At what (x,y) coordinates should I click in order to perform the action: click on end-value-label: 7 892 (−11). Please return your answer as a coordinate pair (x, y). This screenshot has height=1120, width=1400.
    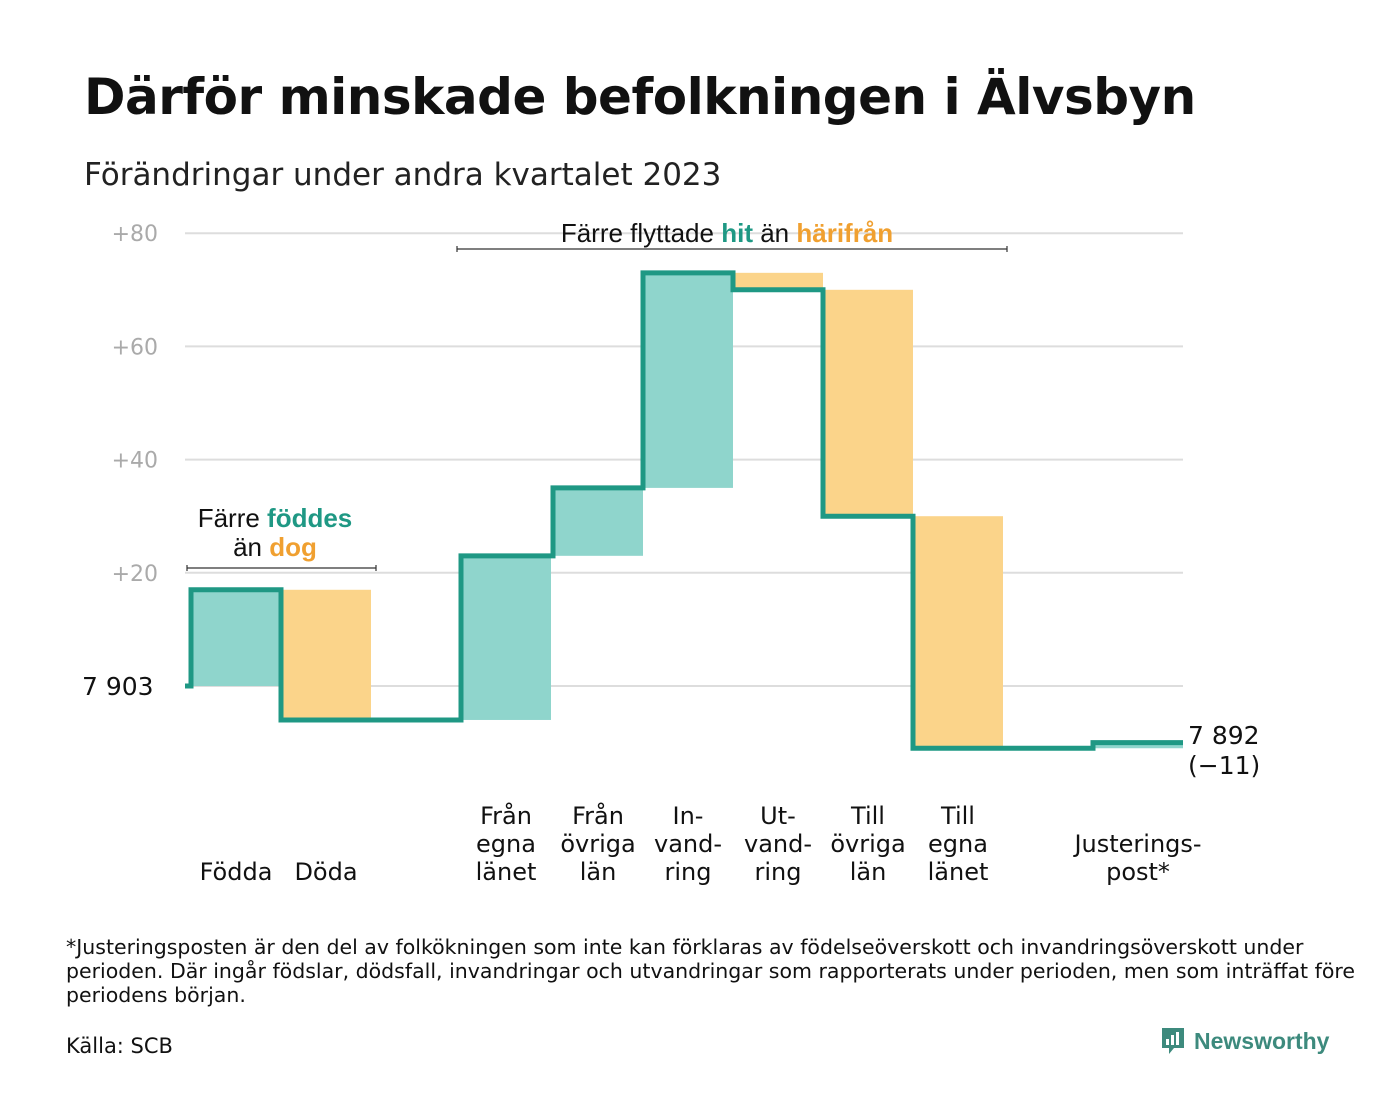
    Looking at the image, I should click on (1224, 750).